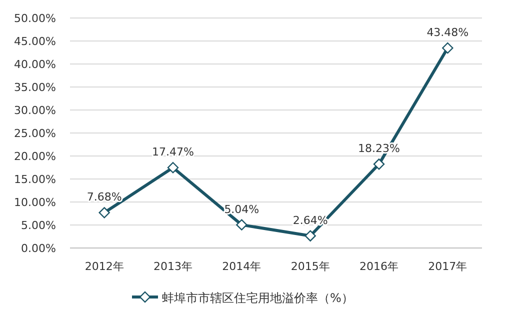 Image resolution: width=510 pixels, height=322 pixels. What do you see at coordinates (35, 41) in the screenshot?
I see `y-tick-label: 45.00%` at bounding box center [35, 41].